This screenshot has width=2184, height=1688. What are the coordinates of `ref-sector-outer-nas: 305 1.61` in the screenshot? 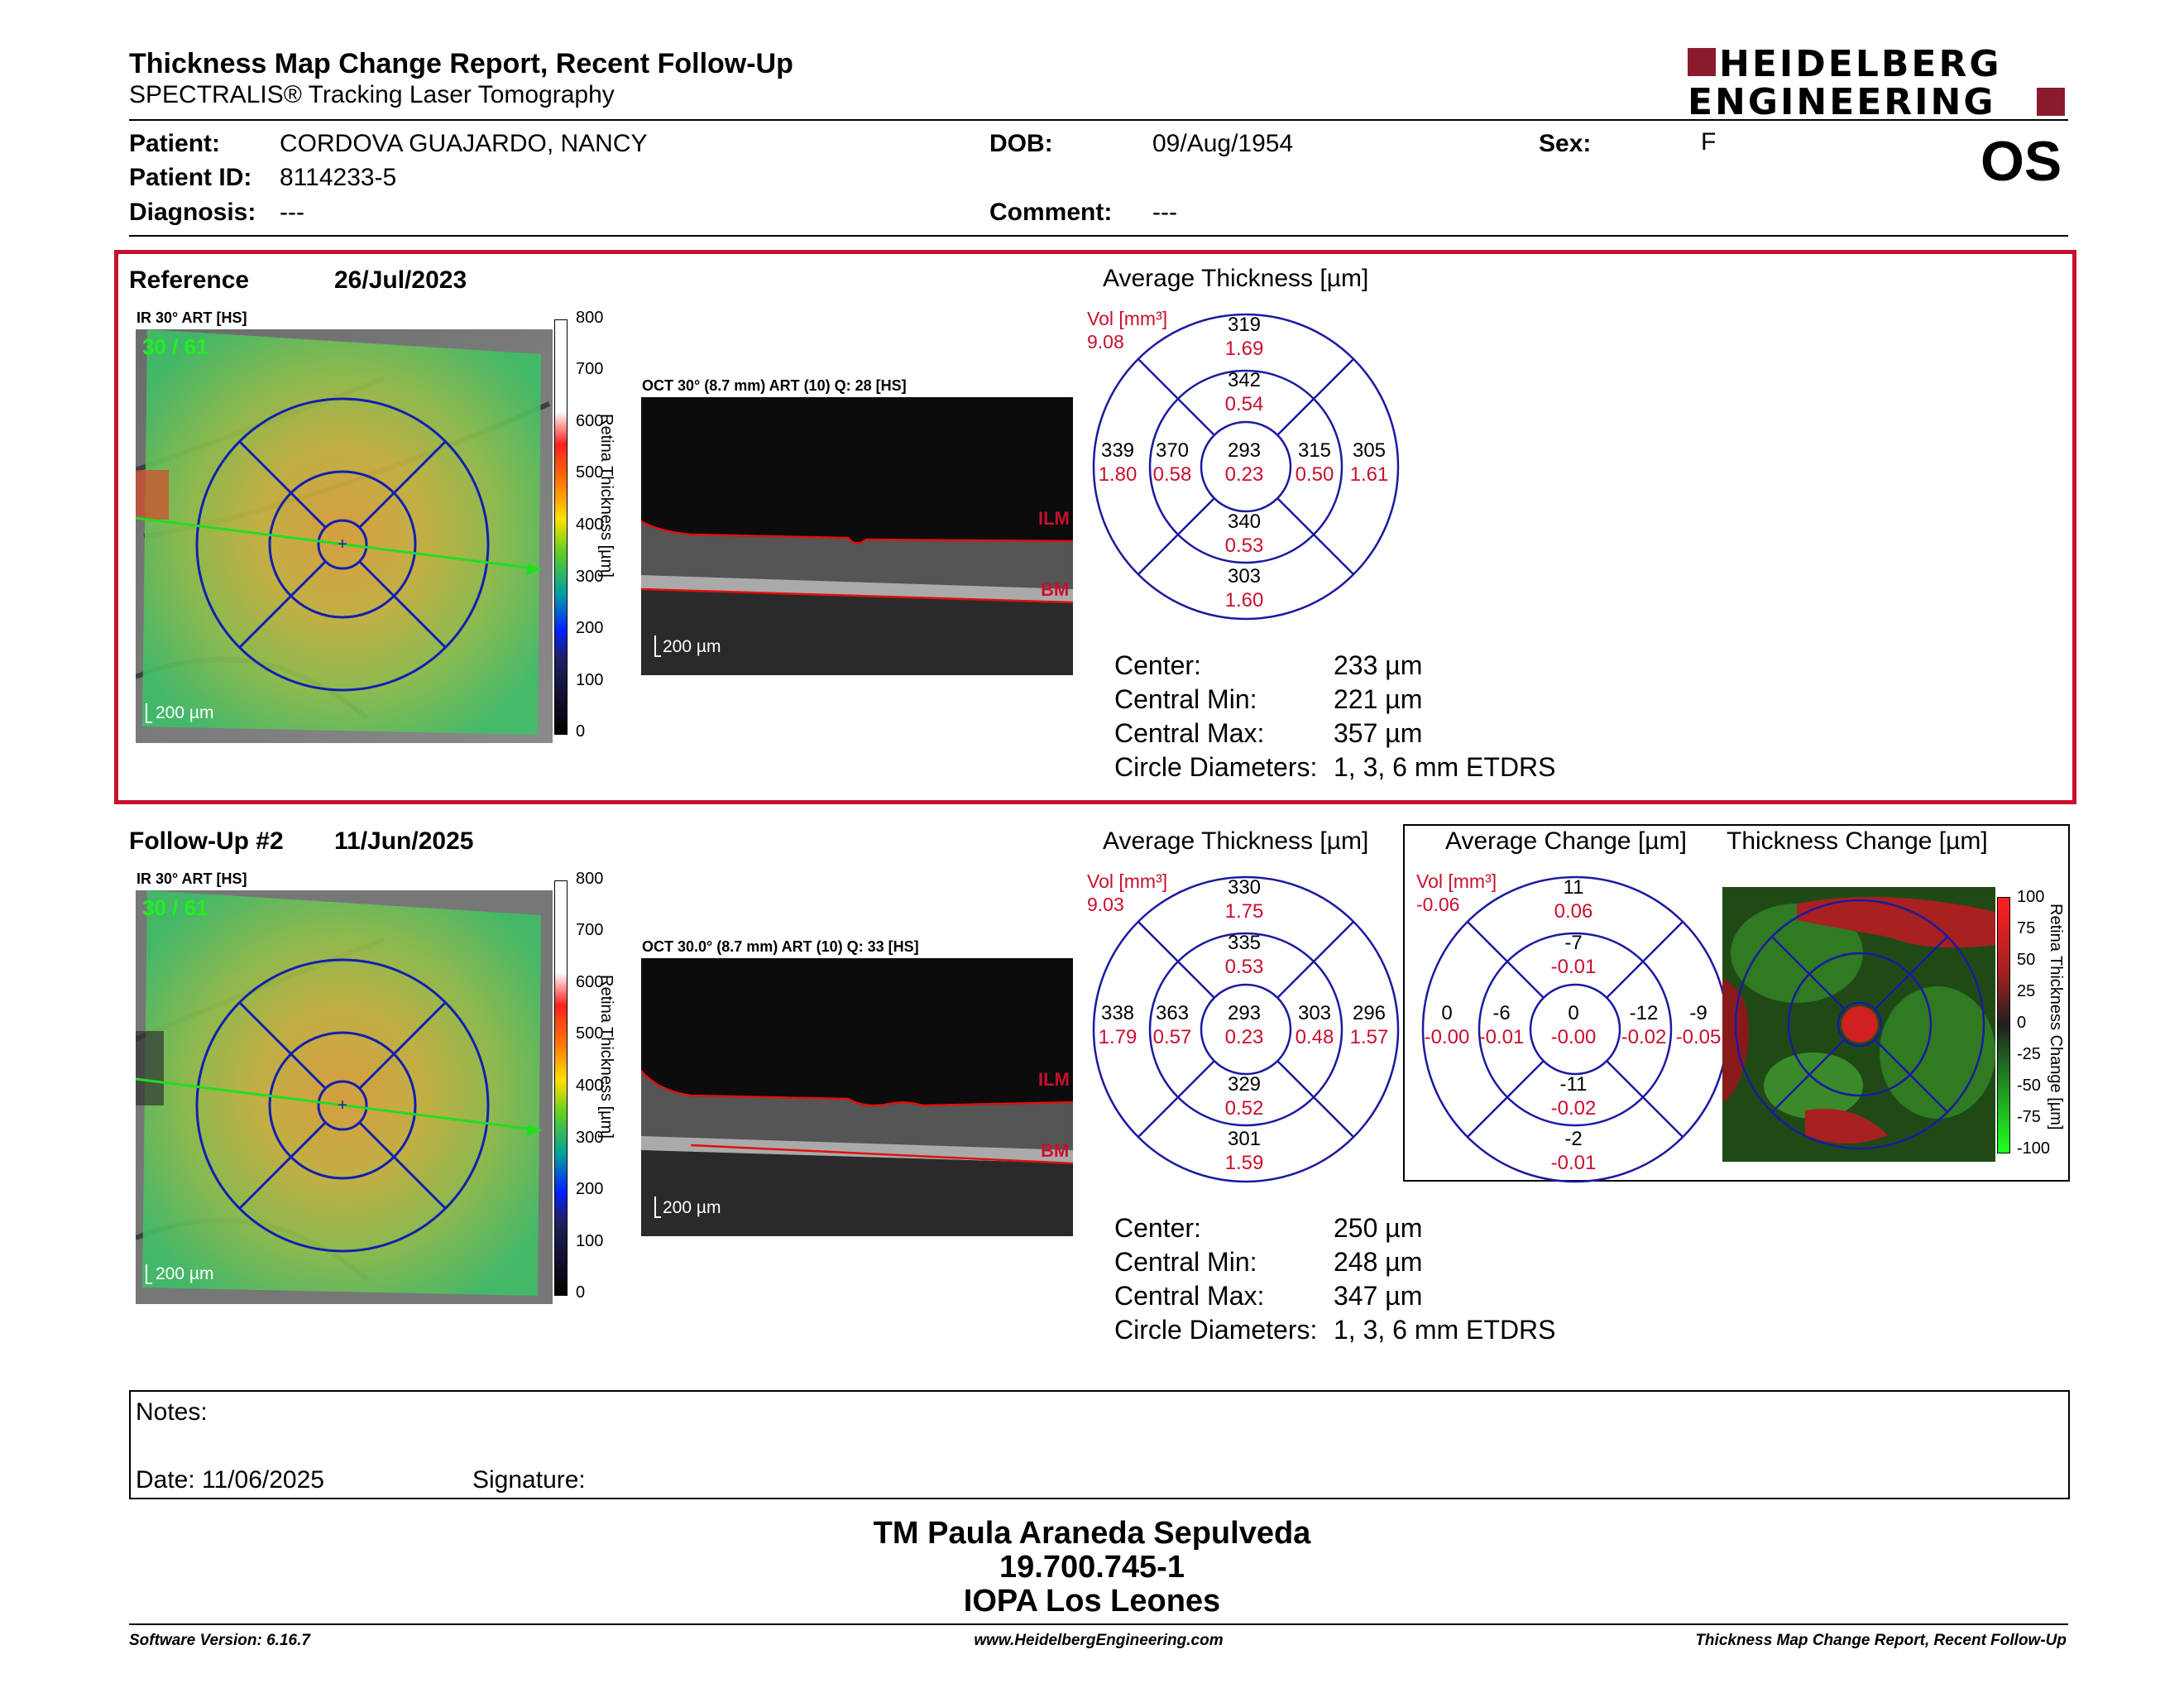 It's located at (1369, 462).